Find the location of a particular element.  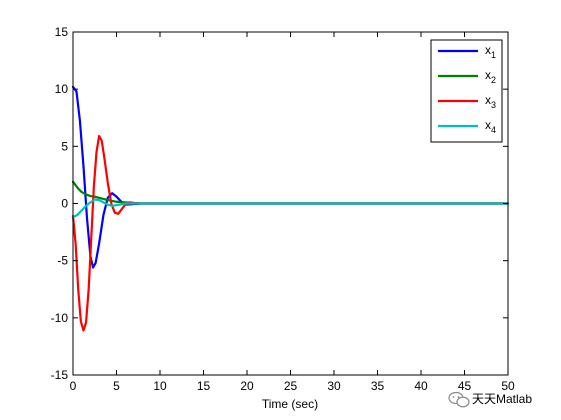

y-tick-label: 5 is located at coordinates (64, 146).